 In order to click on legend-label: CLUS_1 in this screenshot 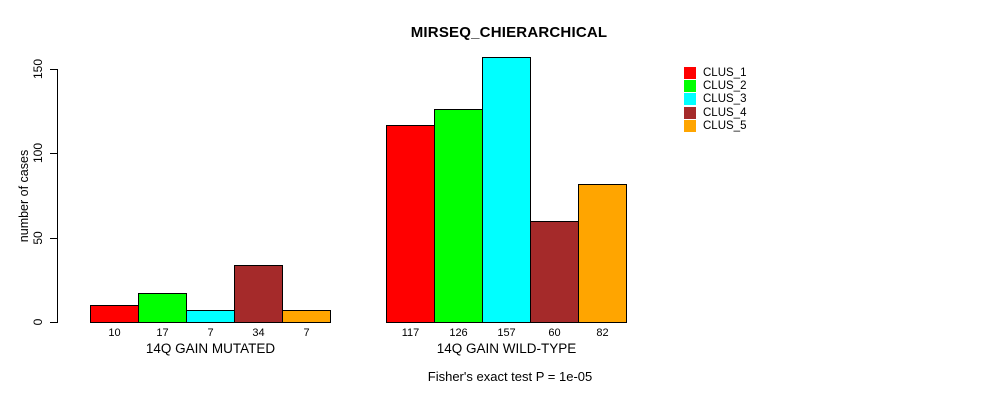, I will do `click(725, 72)`.